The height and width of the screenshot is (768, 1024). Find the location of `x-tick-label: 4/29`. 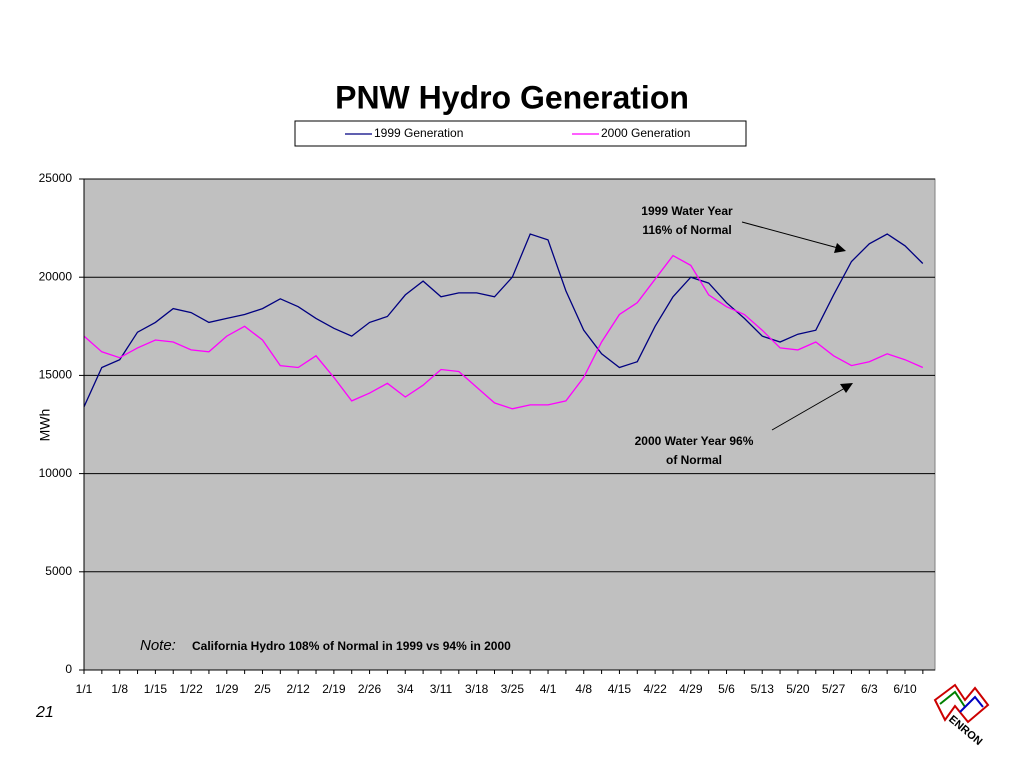

x-tick-label: 4/29 is located at coordinates (691, 689).